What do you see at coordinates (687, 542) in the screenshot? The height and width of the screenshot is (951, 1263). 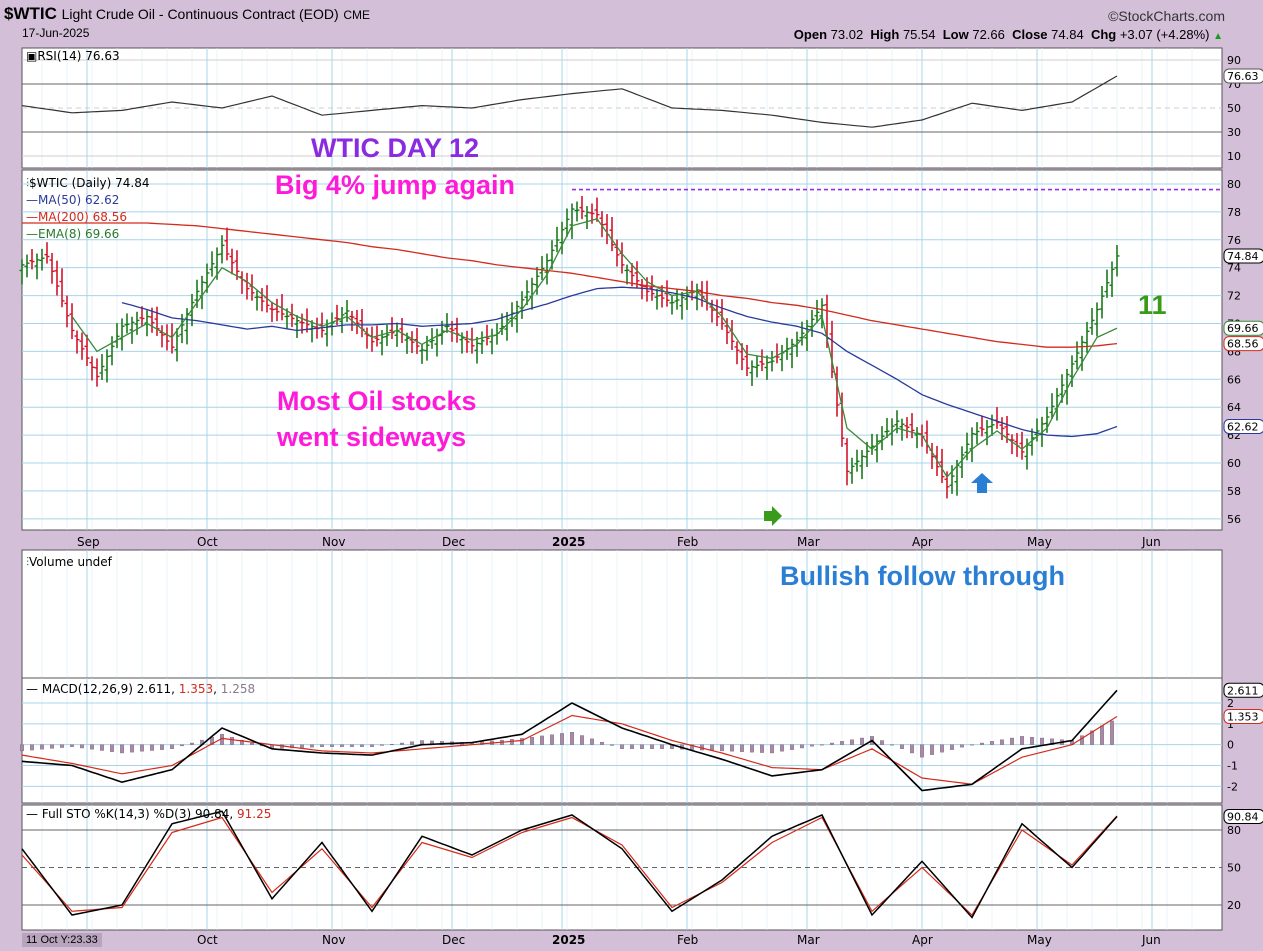 I see `price-xlabel-Feb: Feb` at bounding box center [687, 542].